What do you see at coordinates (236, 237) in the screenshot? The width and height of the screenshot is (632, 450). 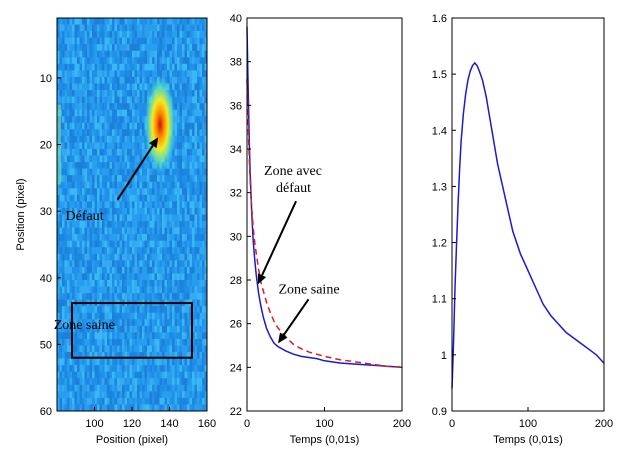 I see `curves-y-tick-label: 30` at bounding box center [236, 237].